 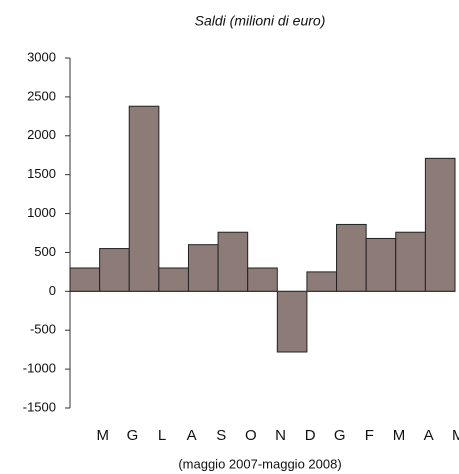 What do you see at coordinates (251, 435) in the screenshot?
I see `x-tick-label: O` at bounding box center [251, 435].